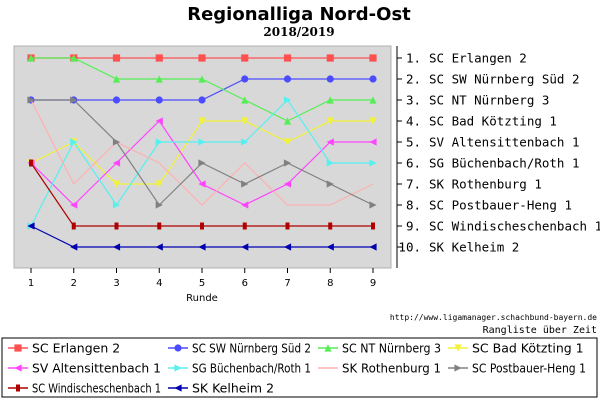 The image size is (600, 400). Describe the element at coordinates (413, 58) in the screenshot. I see `standings-rank: 1.` at that location.